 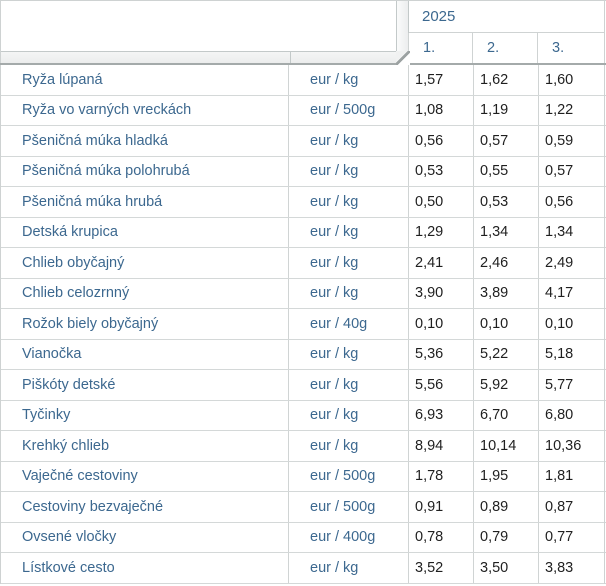 I want to click on table-row: Ryža lúpaná eur / kg 1,57 1,62 1,60, so click(x=303, y=80).